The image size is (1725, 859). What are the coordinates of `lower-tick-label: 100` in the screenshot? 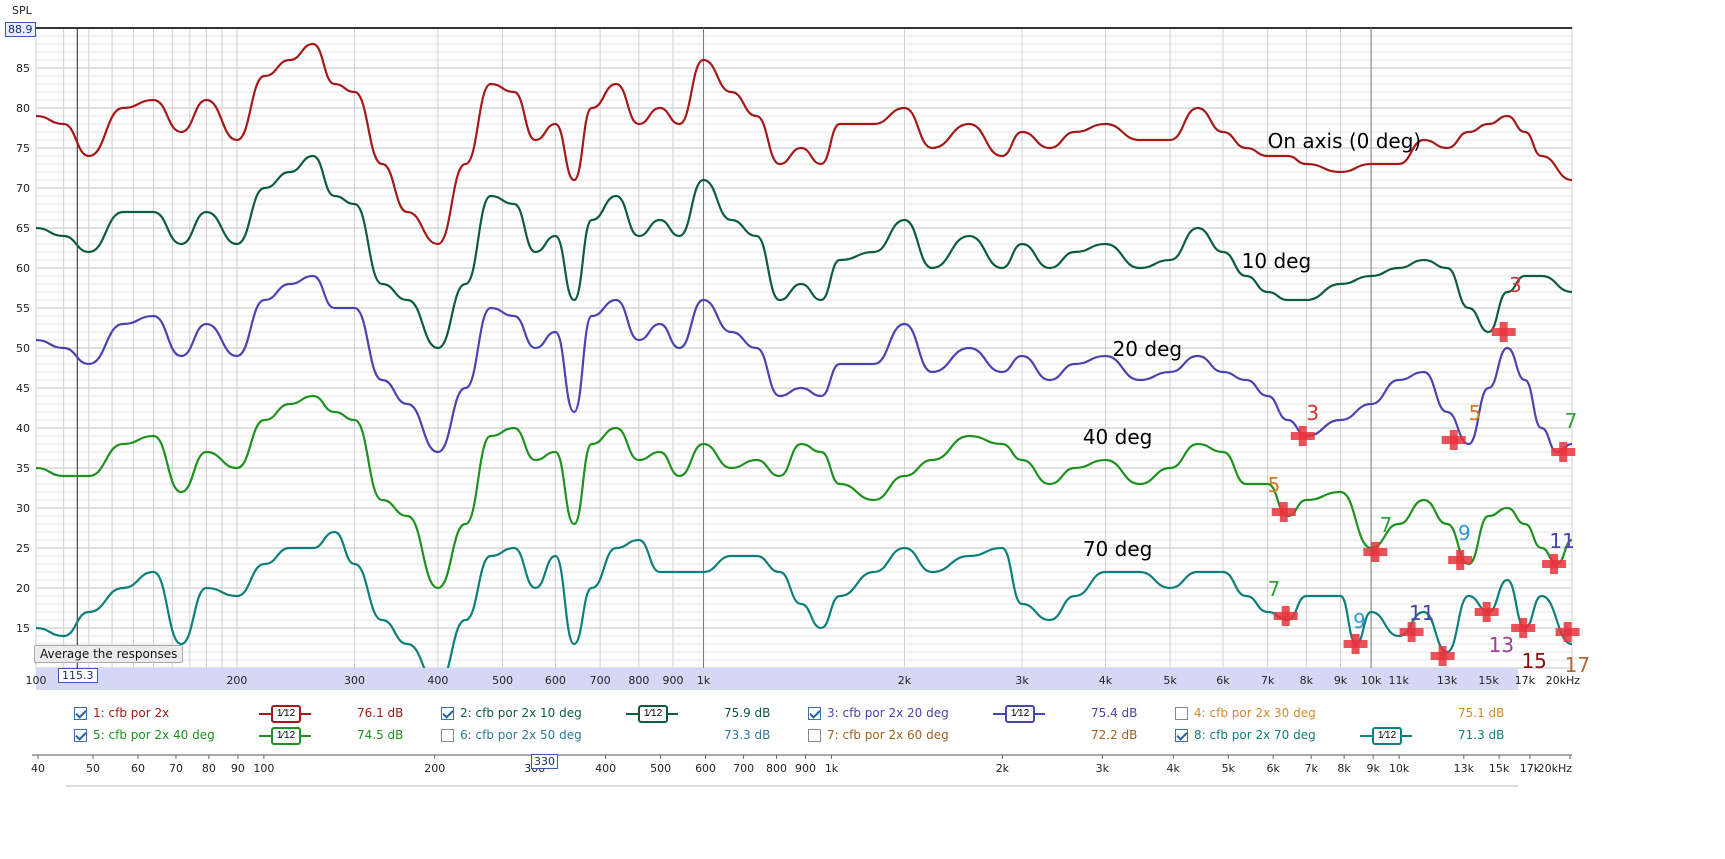 It's located at (263, 768).